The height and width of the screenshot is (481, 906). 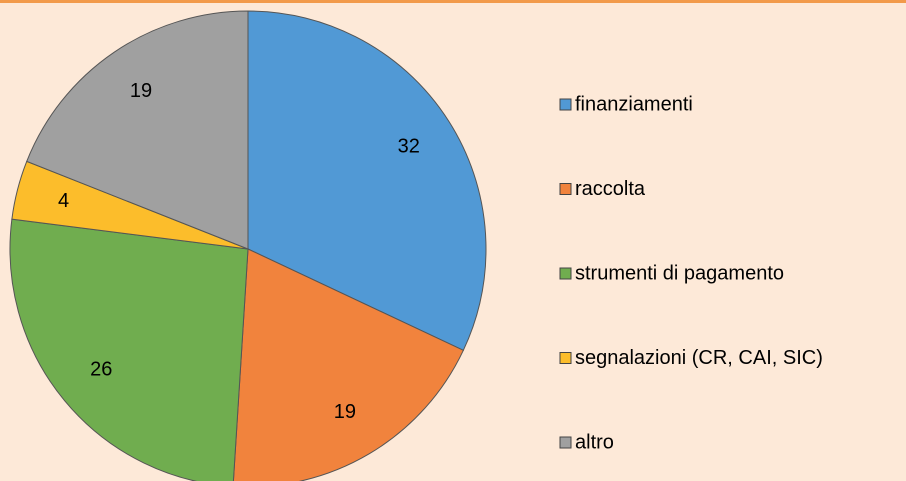 I want to click on data-label: 26, so click(x=101, y=370).